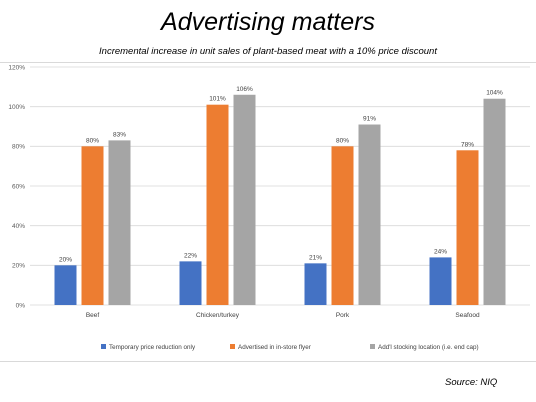 Image resolution: width=536 pixels, height=402 pixels. What do you see at coordinates (268, 22) in the screenshot?
I see `chart-title: Advertising matters` at bounding box center [268, 22].